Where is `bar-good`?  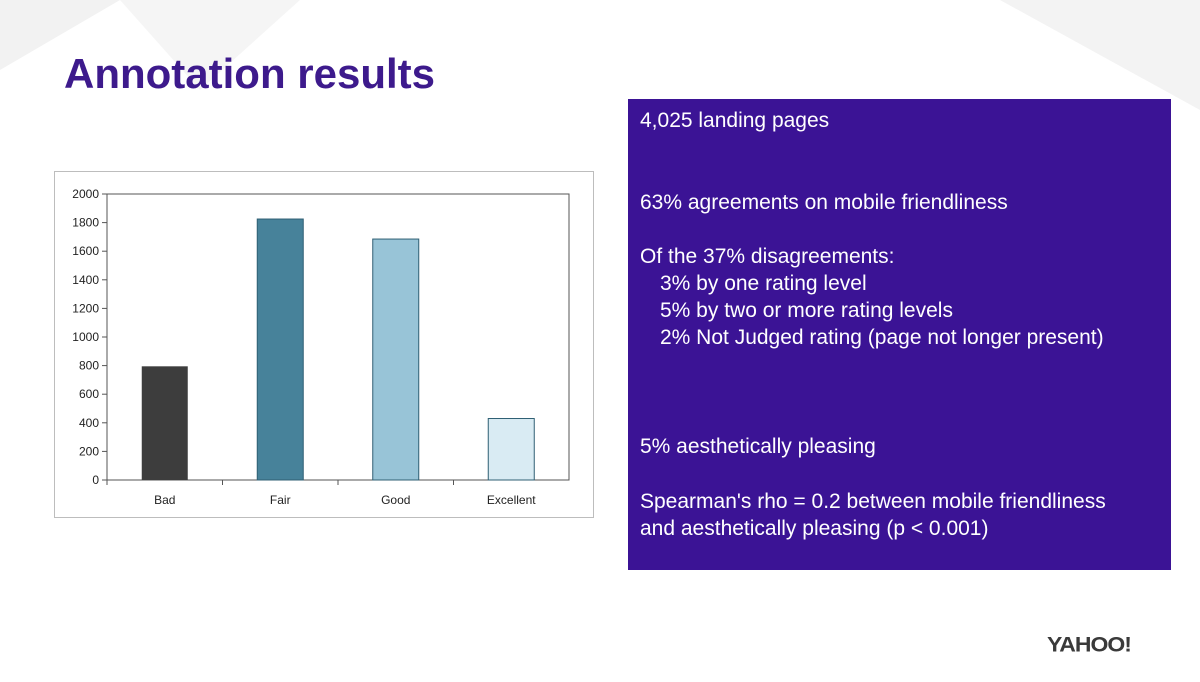 bar-good is located at coordinates (396, 359).